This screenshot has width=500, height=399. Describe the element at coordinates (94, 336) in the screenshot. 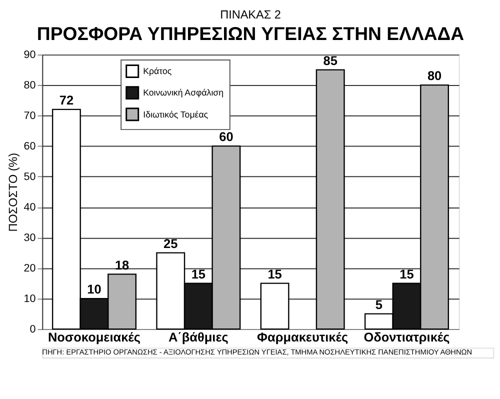

I see `x-tick-label: Νοσοκομειακές` at that location.